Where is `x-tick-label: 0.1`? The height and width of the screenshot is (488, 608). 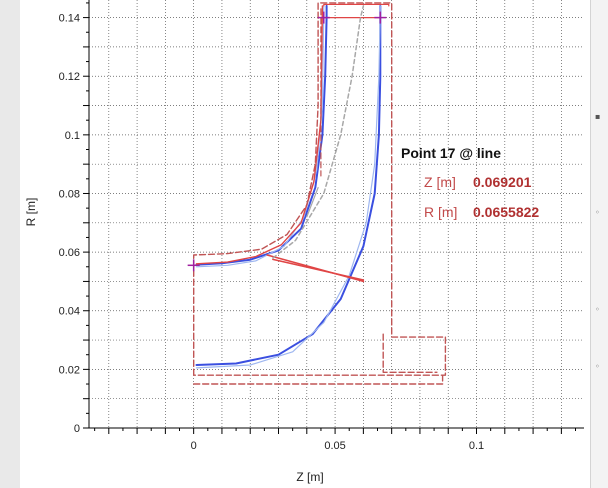
x-tick-label: 0.1 is located at coordinates (476, 446).